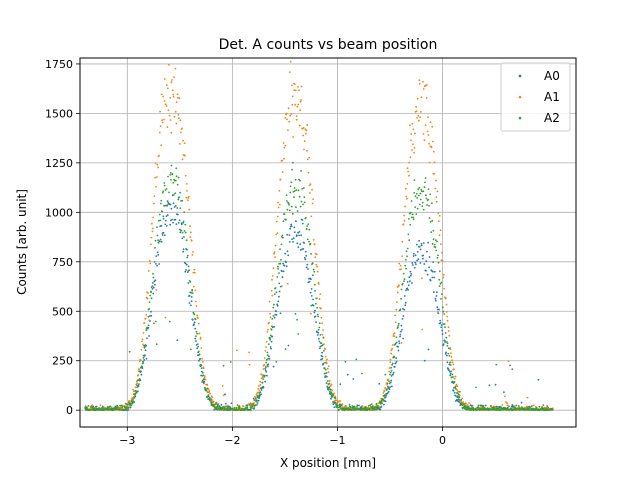 Image resolution: width=640 pixels, height=480 pixels. I want to click on legend-marker-a1, so click(520, 97).